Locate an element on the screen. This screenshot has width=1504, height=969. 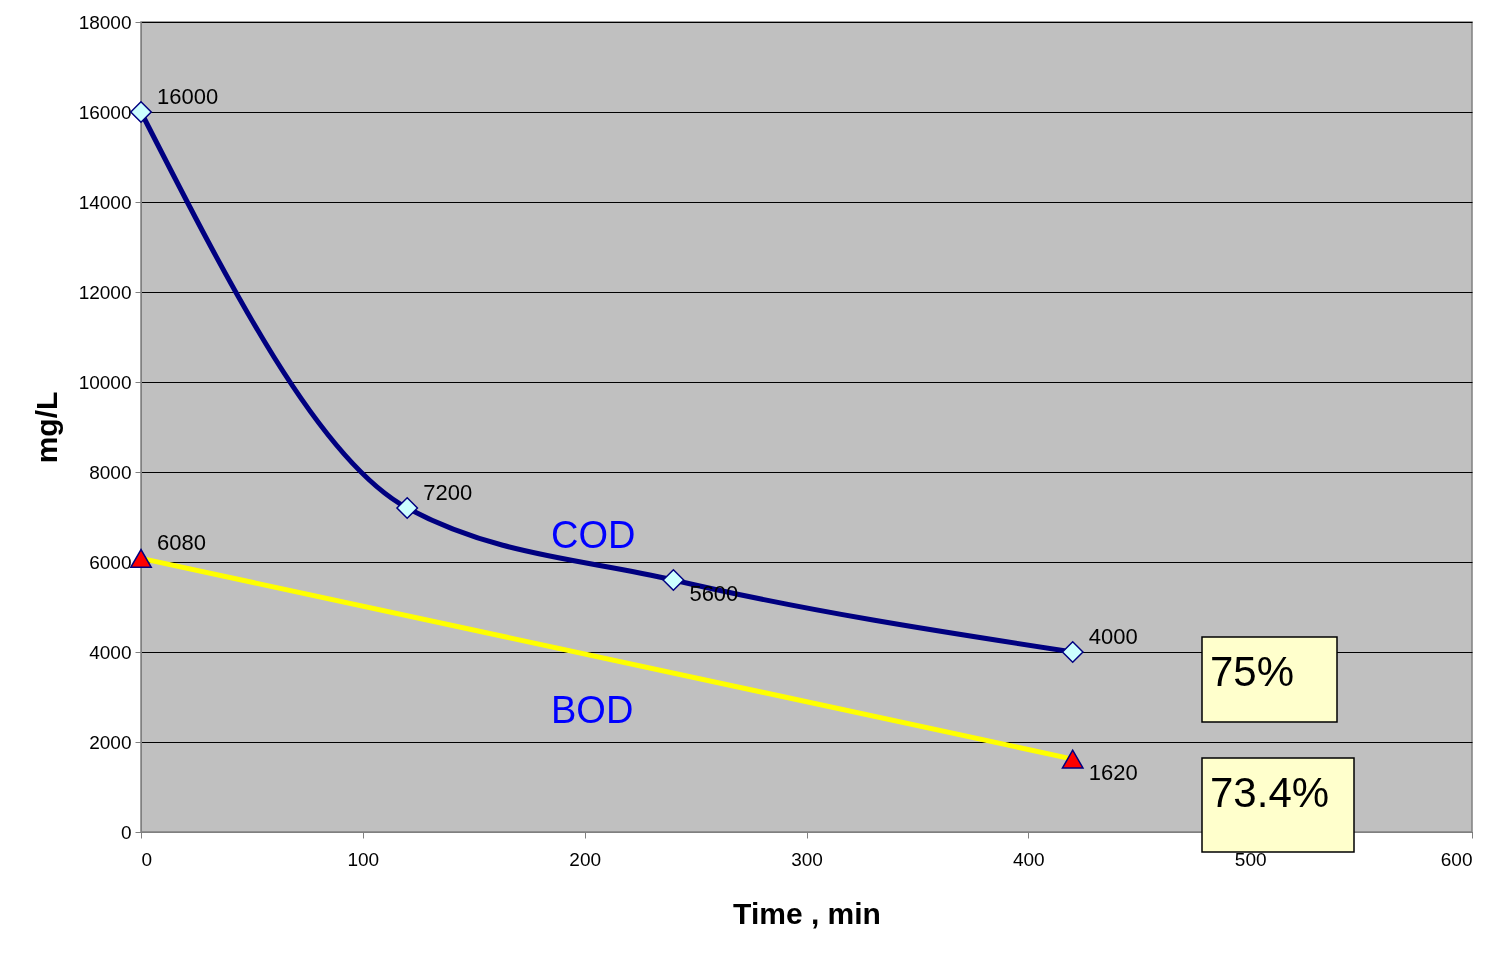
x-tick-label: 500 is located at coordinates (1250, 859).